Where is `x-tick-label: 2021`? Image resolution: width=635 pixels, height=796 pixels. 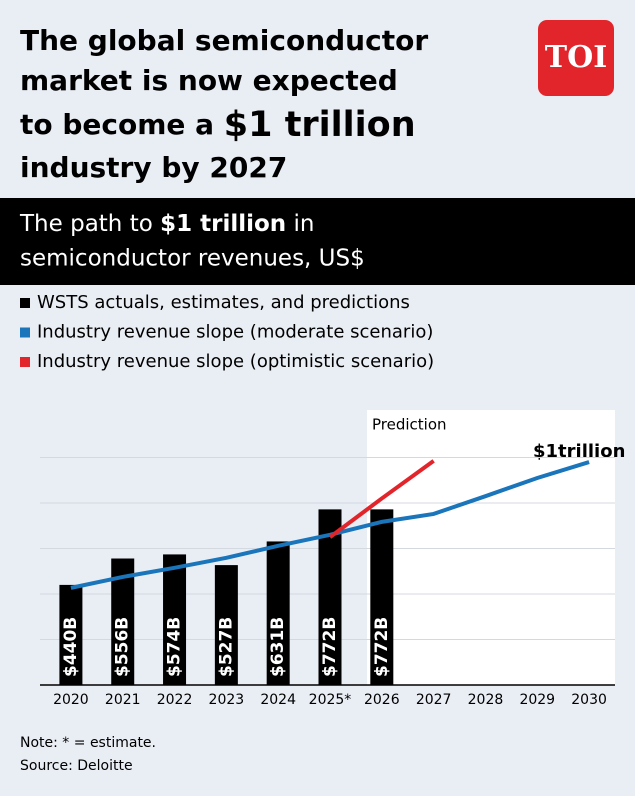
x-tick-label: 2021 is located at coordinates (123, 700).